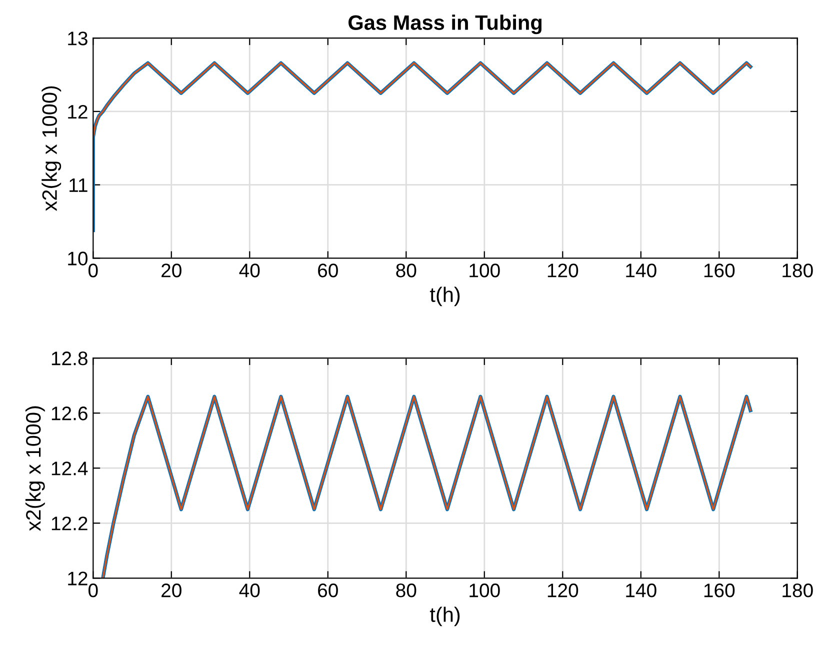  What do you see at coordinates (78, 39) in the screenshot?
I see `y-tick-label: 13` at bounding box center [78, 39].